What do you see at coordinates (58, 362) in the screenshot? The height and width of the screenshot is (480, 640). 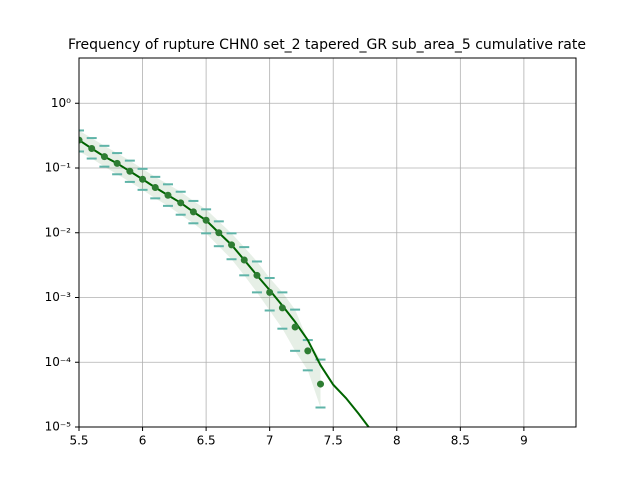 I see `y-tick-label: 10⁻⁴` at bounding box center [58, 362].